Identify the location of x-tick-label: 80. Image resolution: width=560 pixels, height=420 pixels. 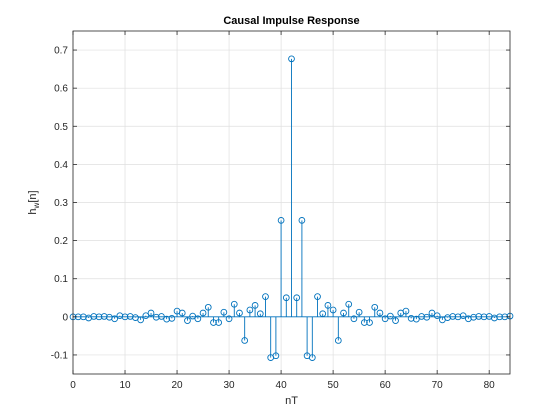
(490, 385).